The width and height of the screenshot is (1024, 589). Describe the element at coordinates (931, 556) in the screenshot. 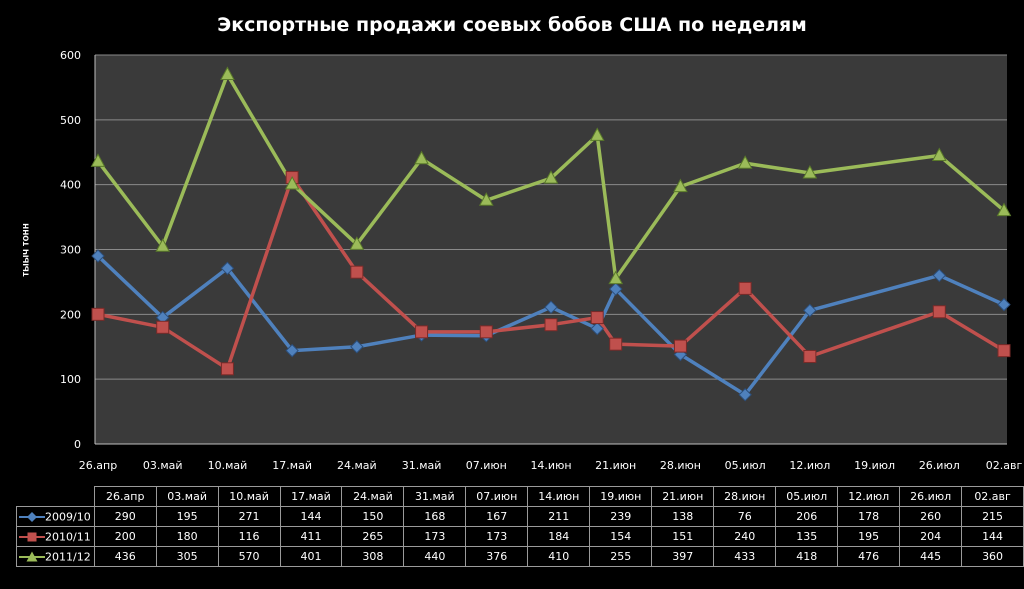

I see `table-value-cell: 445` at that location.